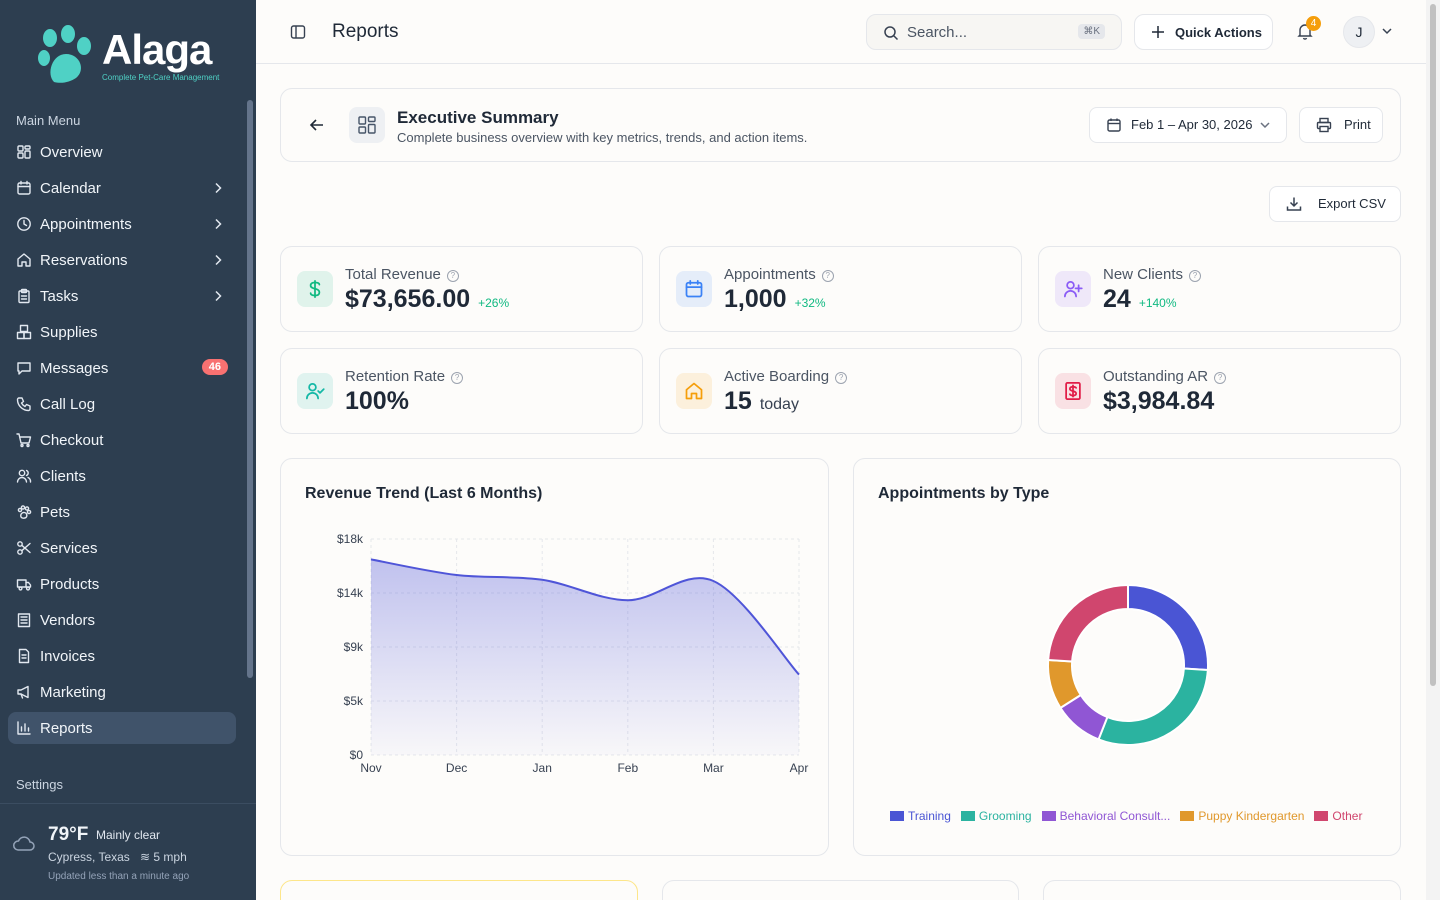  What do you see at coordinates (122, 404) in the screenshot?
I see `sidebar-item-call-log: Call Log` at bounding box center [122, 404].